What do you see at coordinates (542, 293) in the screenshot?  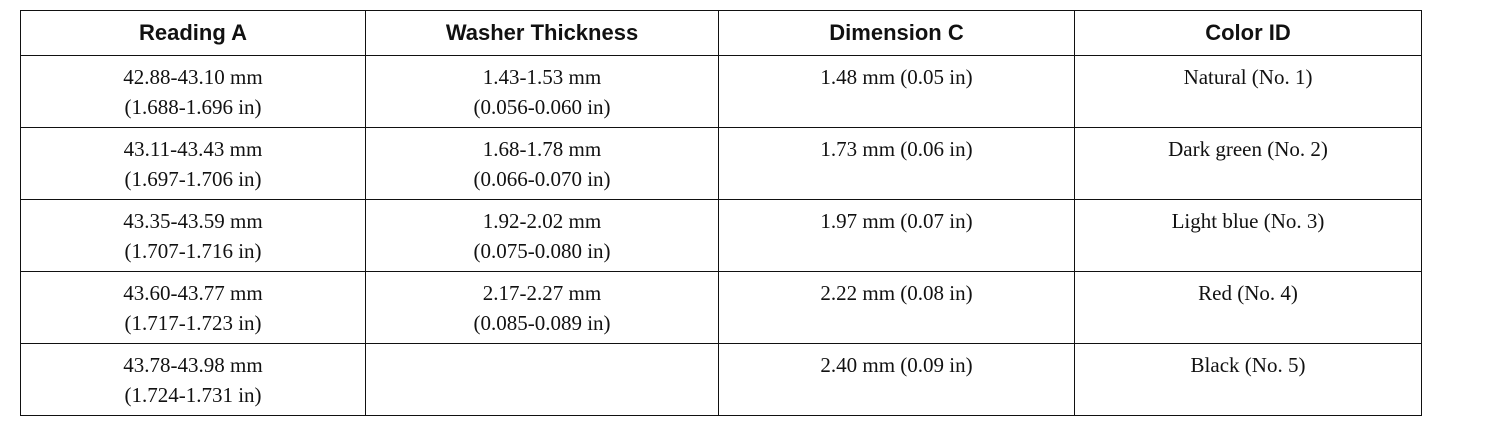 I see `cell-line: 2.17-2.27 mm` at bounding box center [542, 293].